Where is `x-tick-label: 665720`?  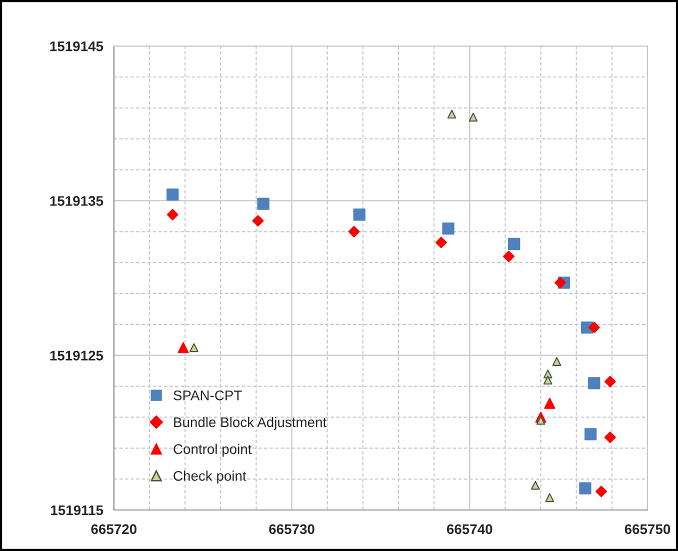
x-tick-label: 665720 is located at coordinates (114, 529).